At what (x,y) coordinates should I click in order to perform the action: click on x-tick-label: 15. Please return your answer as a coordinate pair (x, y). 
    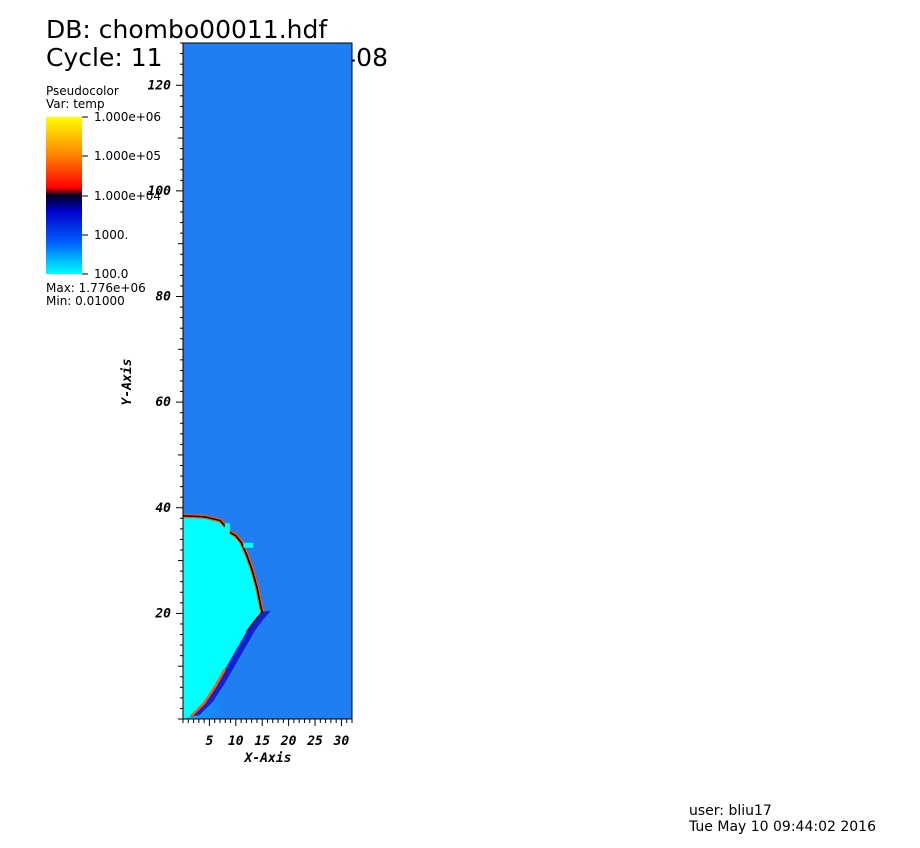
    Looking at the image, I should click on (262, 741).